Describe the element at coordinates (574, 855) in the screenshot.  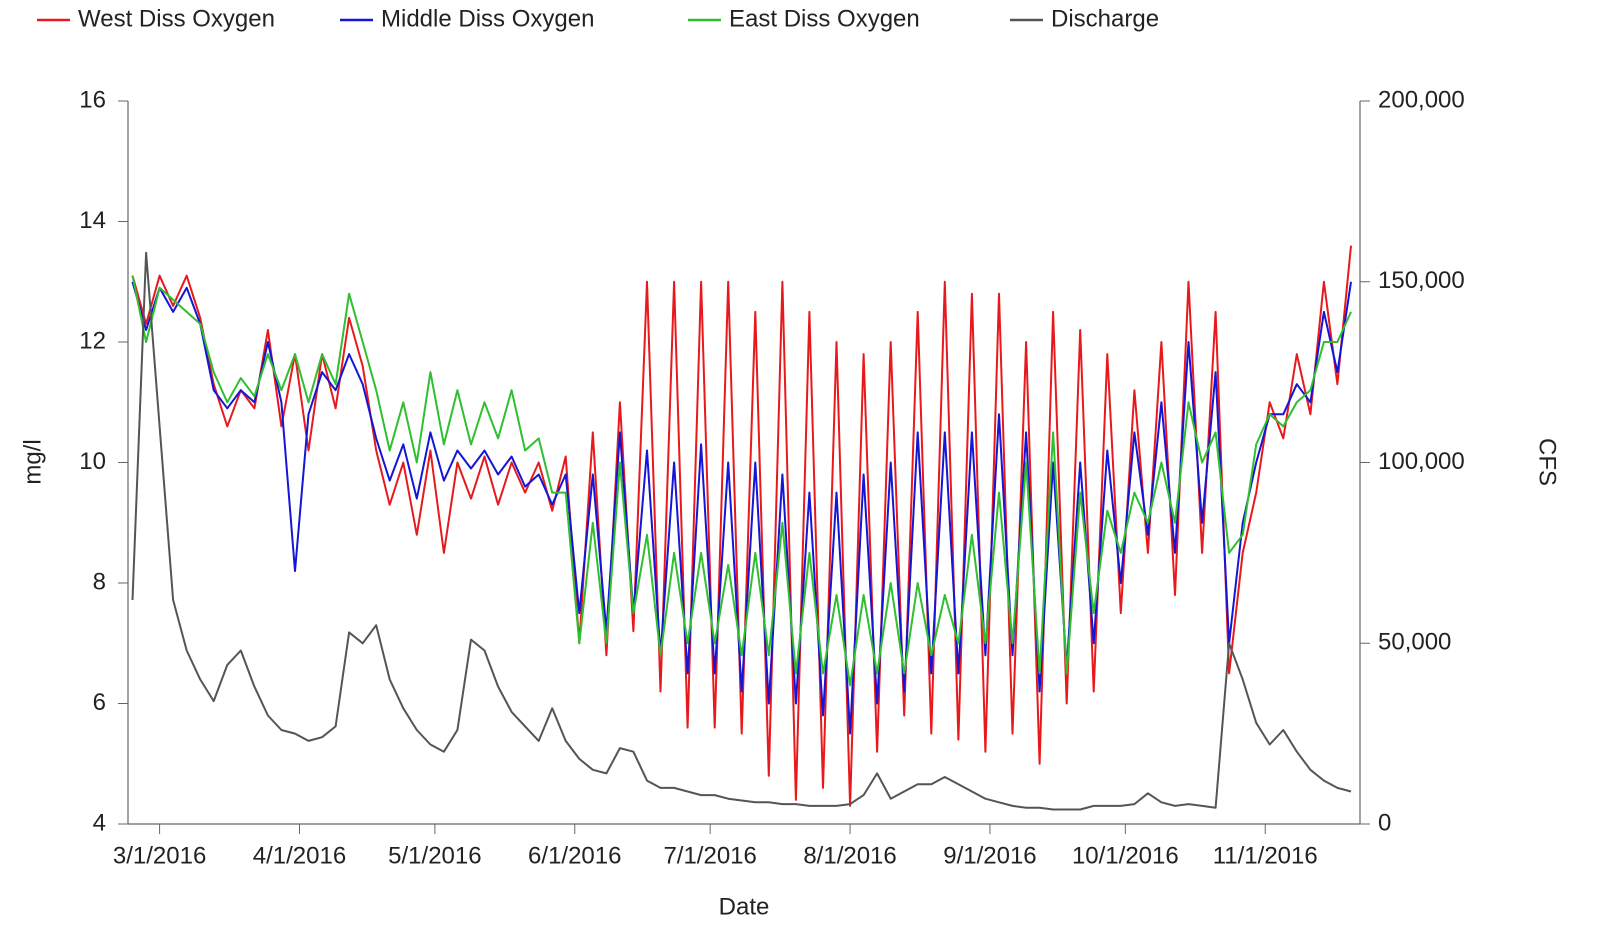
I see `x-tick-label: 6/1/2016` at that location.